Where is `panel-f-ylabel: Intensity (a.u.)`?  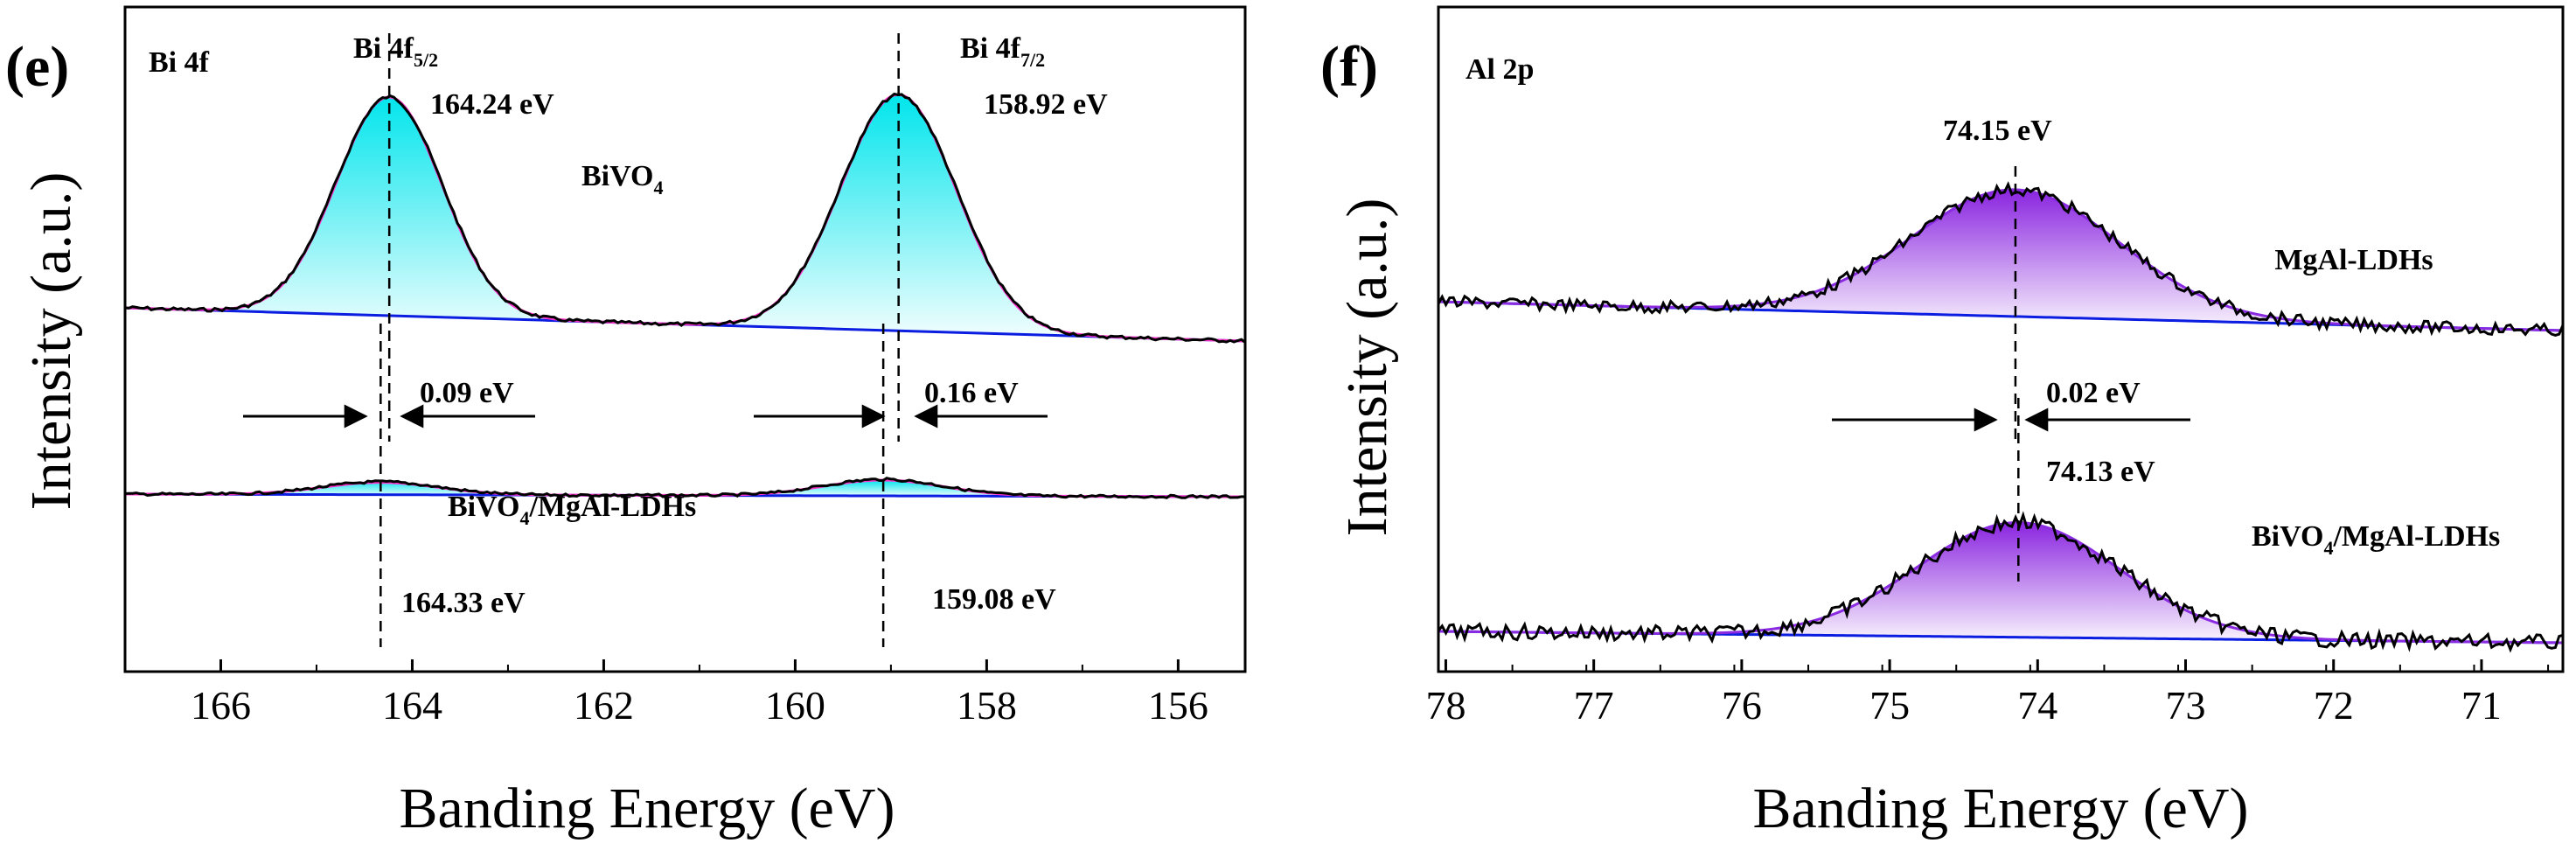
panel-f-ylabel: Intensity (a.u.) is located at coordinates (1367, 368).